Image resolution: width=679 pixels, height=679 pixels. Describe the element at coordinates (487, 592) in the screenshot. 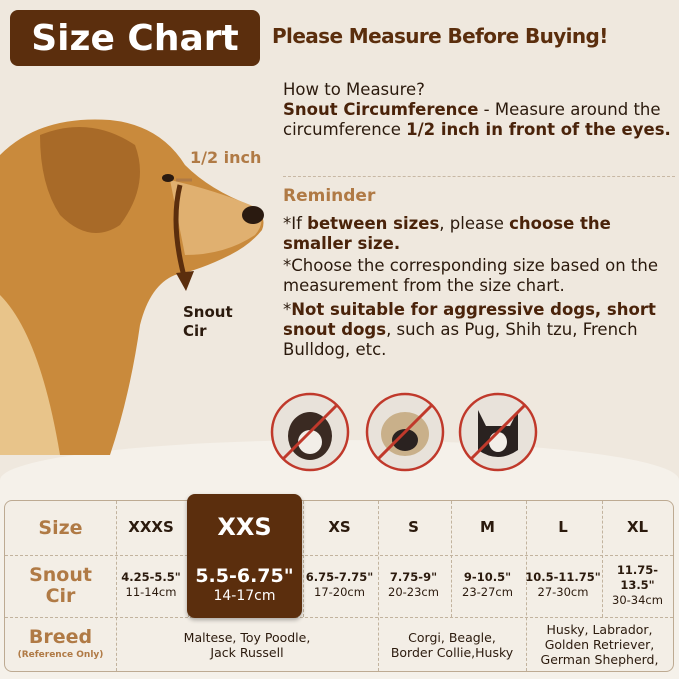

I see `cm-value: 23-27cm` at that location.